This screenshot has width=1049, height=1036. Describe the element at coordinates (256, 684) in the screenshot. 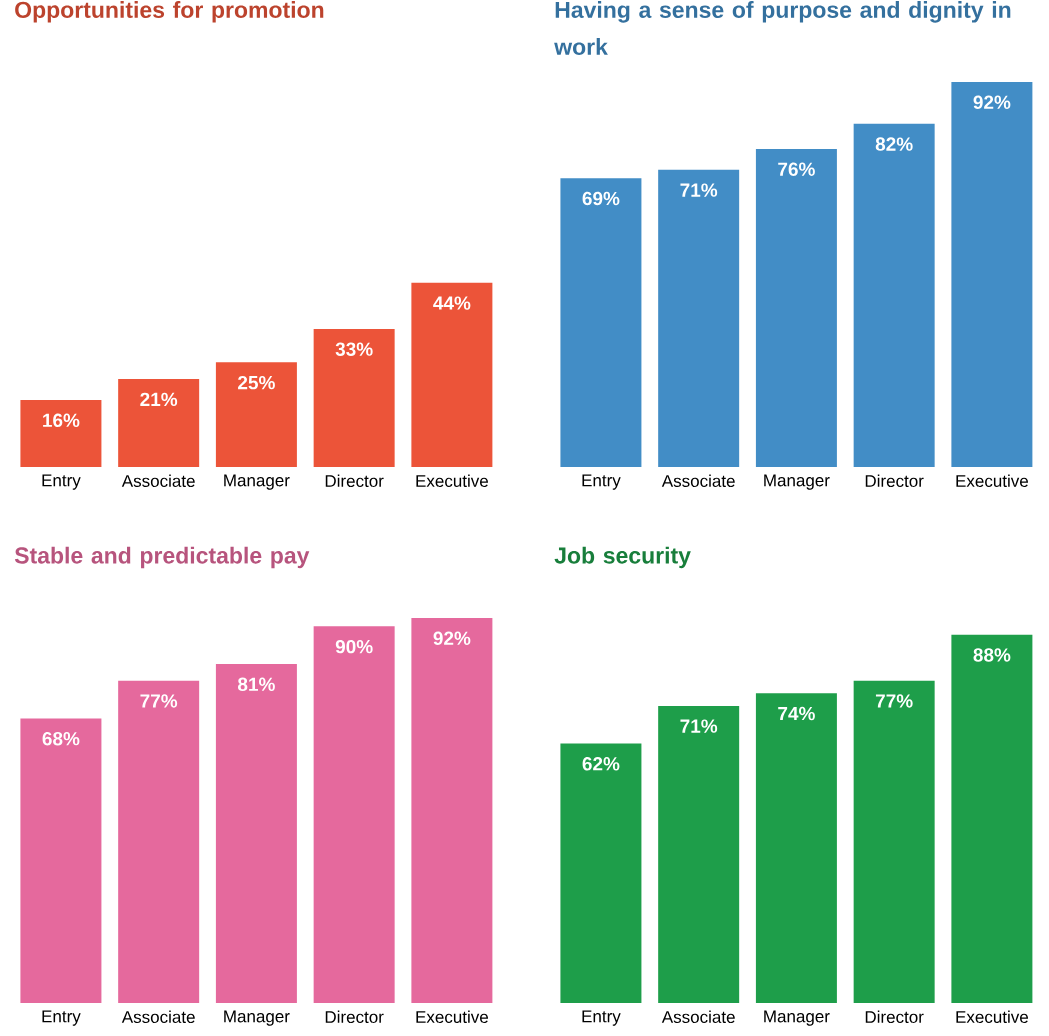

I see `data-label: 81%` at that location.